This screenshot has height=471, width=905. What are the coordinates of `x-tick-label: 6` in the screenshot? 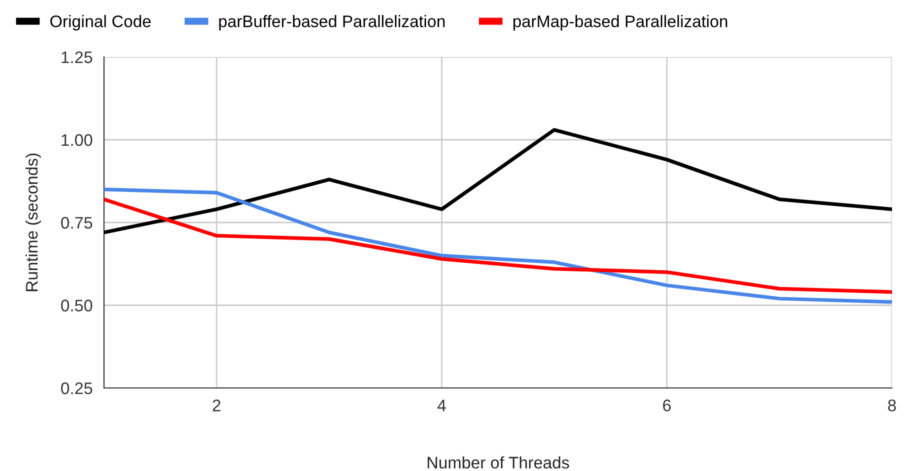 It's located at (667, 406).